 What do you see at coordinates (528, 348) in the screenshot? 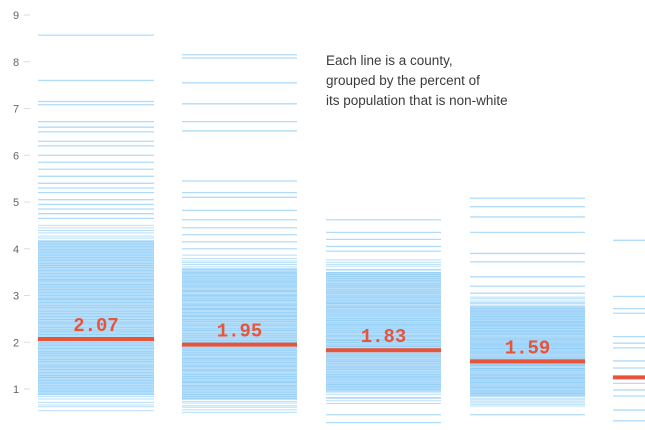
I see `median-label: 1.59` at bounding box center [528, 348].